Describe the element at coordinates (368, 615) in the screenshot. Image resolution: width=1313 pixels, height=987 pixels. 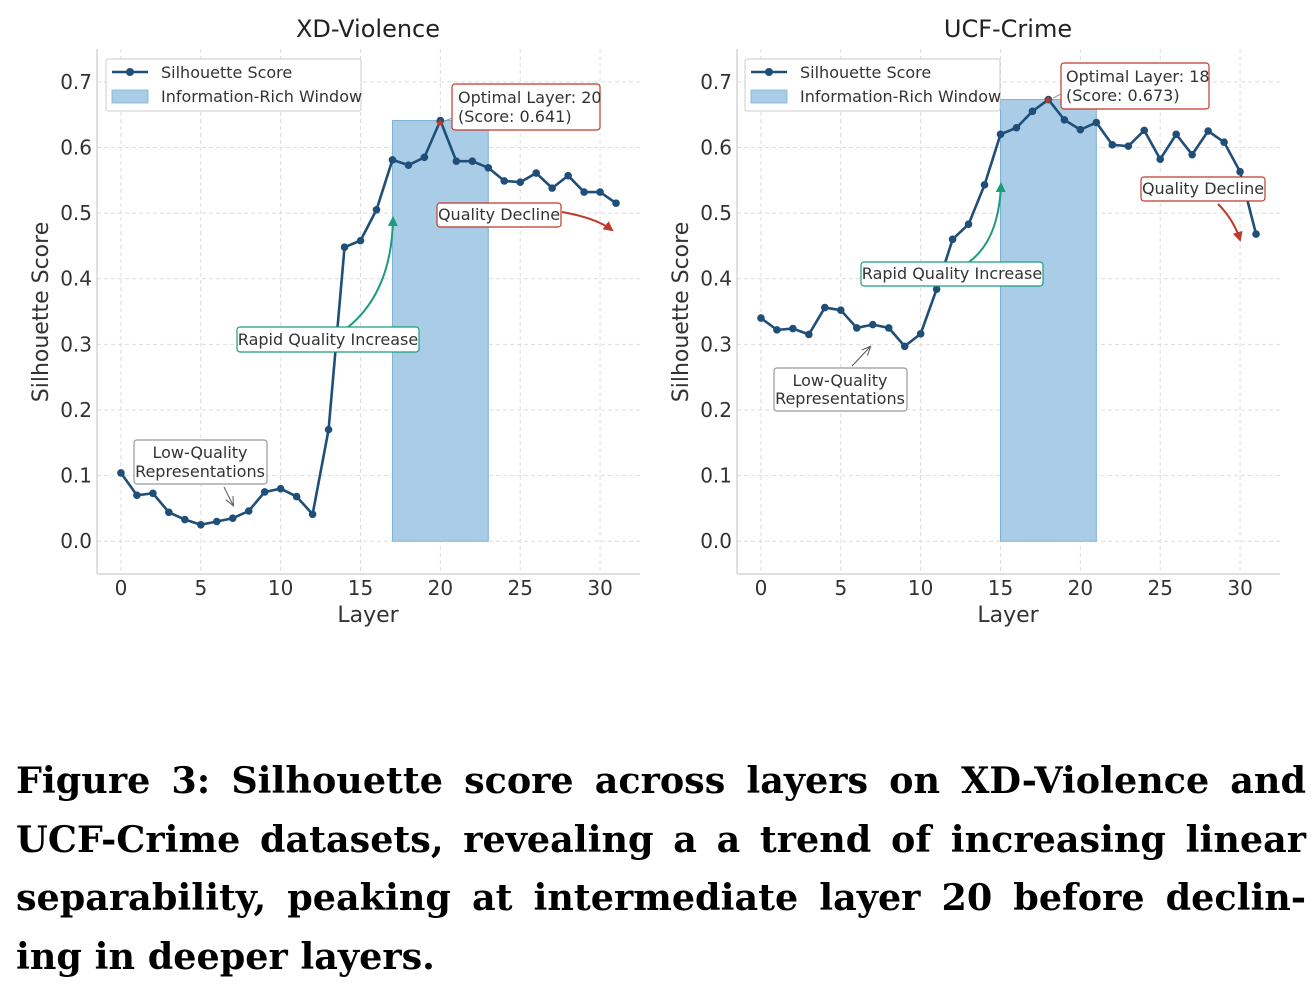
I see `x-axis-label: Layer` at that location.